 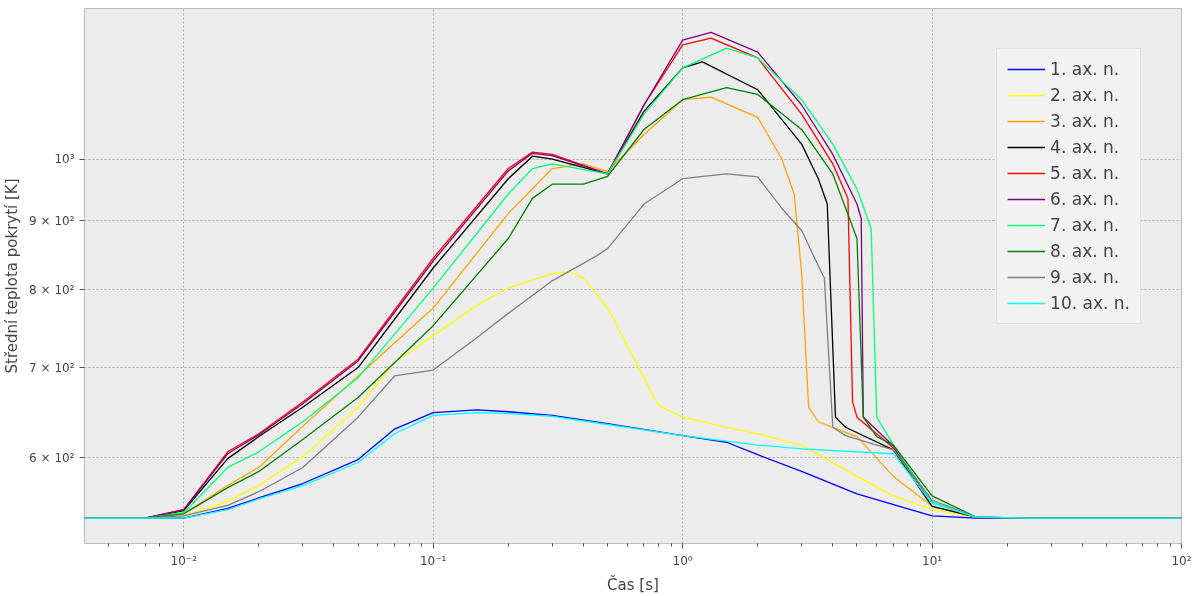 I want to click on x-axis-title: Čas [s], so click(x=633, y=584).